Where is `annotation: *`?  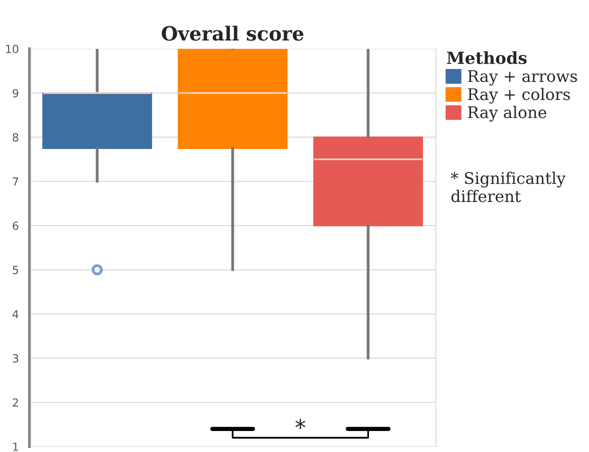
annotation: * is located at coordinates (301, 423).